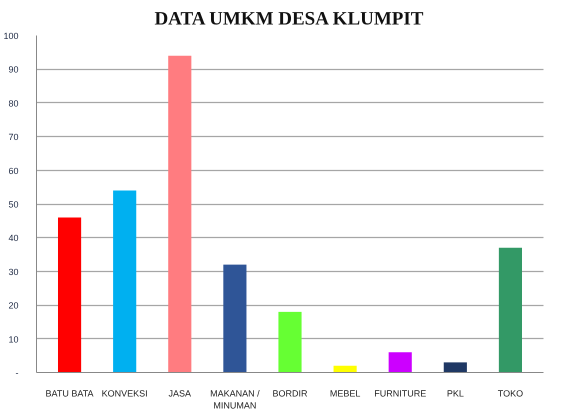  What do you see at coordinates (180, 393) in the screenshot?
I see `x-tick-label: JASA` at bounding box center [180, 393].